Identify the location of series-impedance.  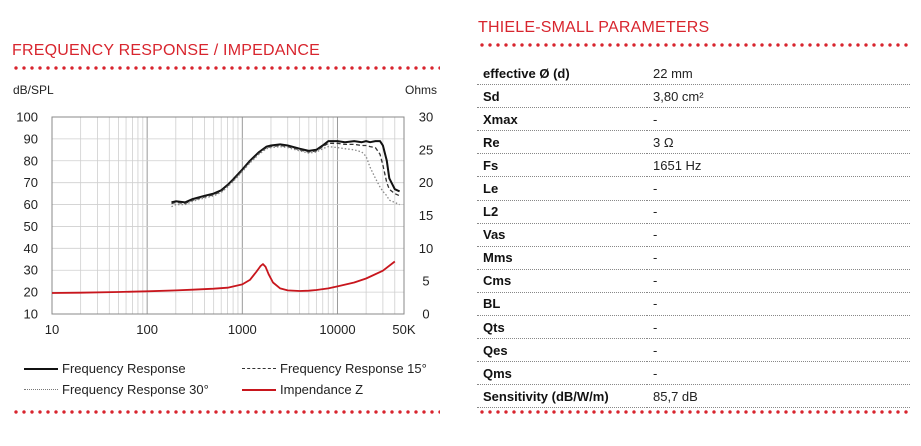
(223, 277).